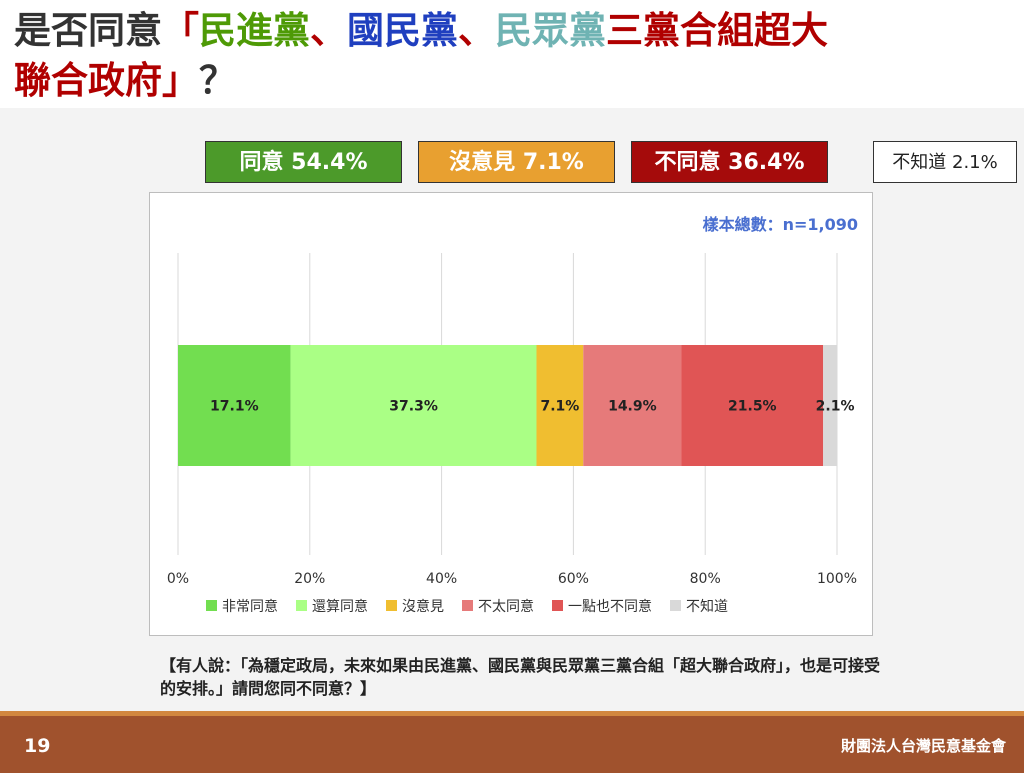  What do you see at coordinates (309, 579) in the screenshot?
I see `x-tick-label: 20%` at bounding box center [309, 579].